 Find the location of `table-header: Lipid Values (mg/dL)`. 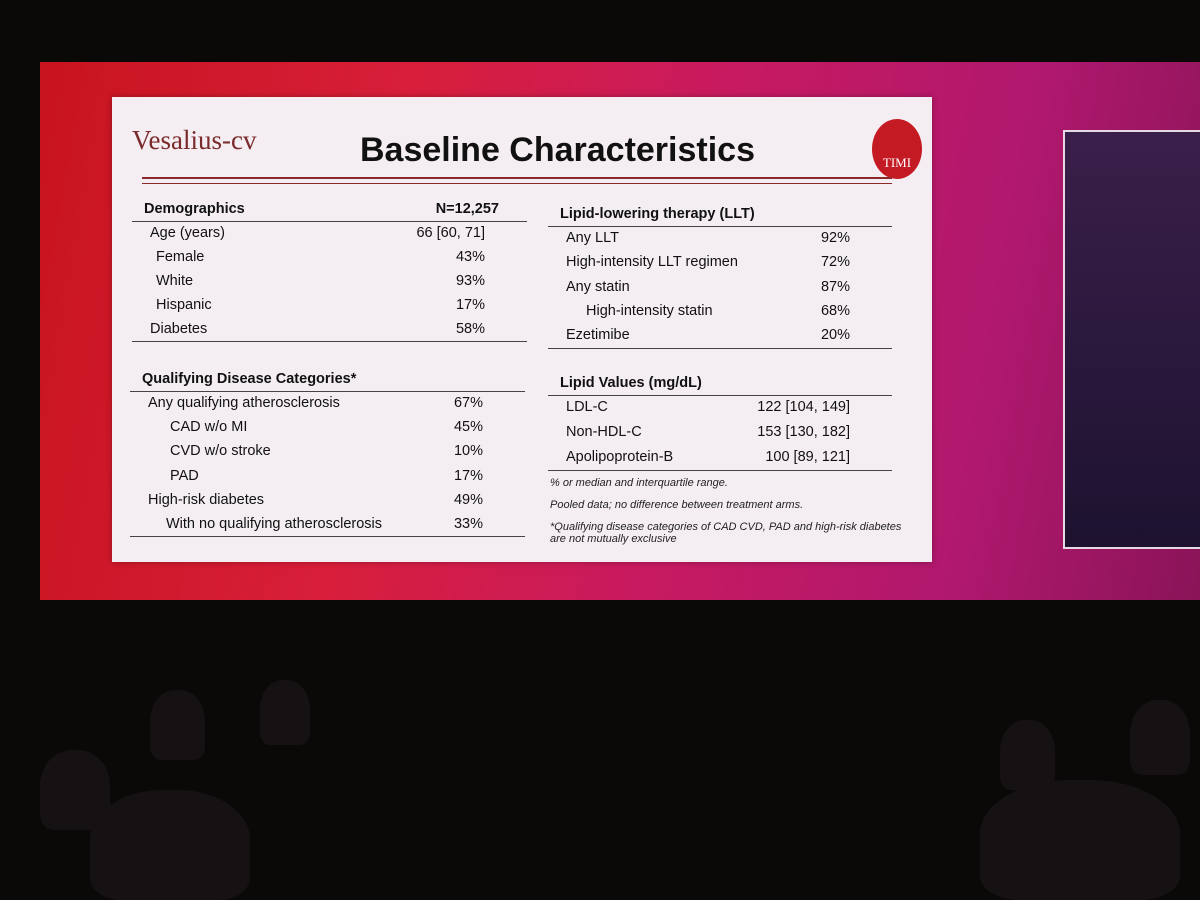

table-header: Lipid Values (mg/dL) is located at coordinates (712, 383).